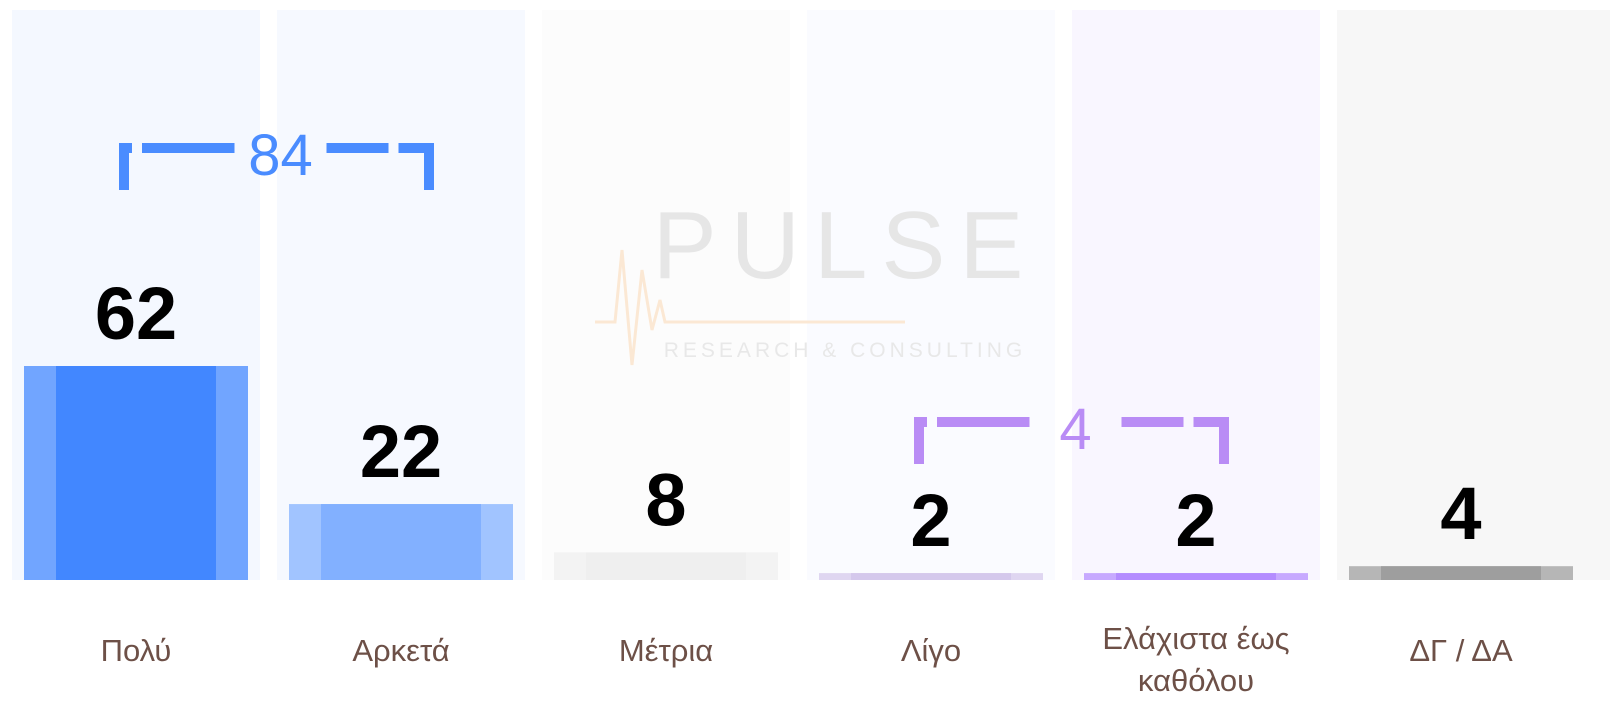  Describe the element at coordinates (136, 650) in the screenshot. I see `x-tick-label: Πολύ` at that location.